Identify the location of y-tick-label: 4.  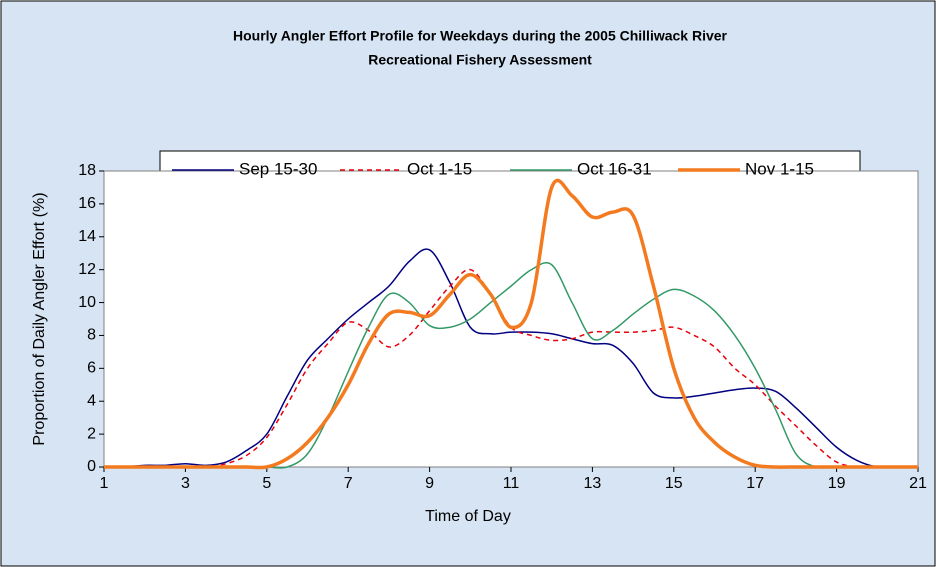
(91, 400).